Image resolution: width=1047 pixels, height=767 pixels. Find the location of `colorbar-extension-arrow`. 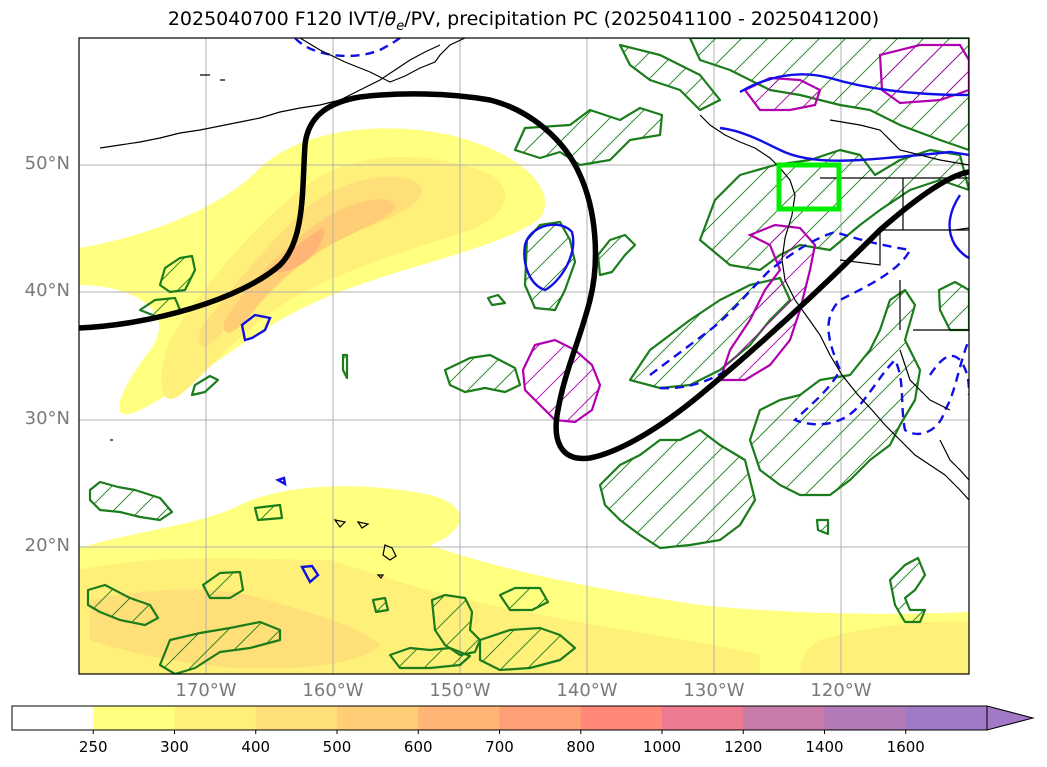

colorbar-extension-arrow is located at coordinates (1010, 718).